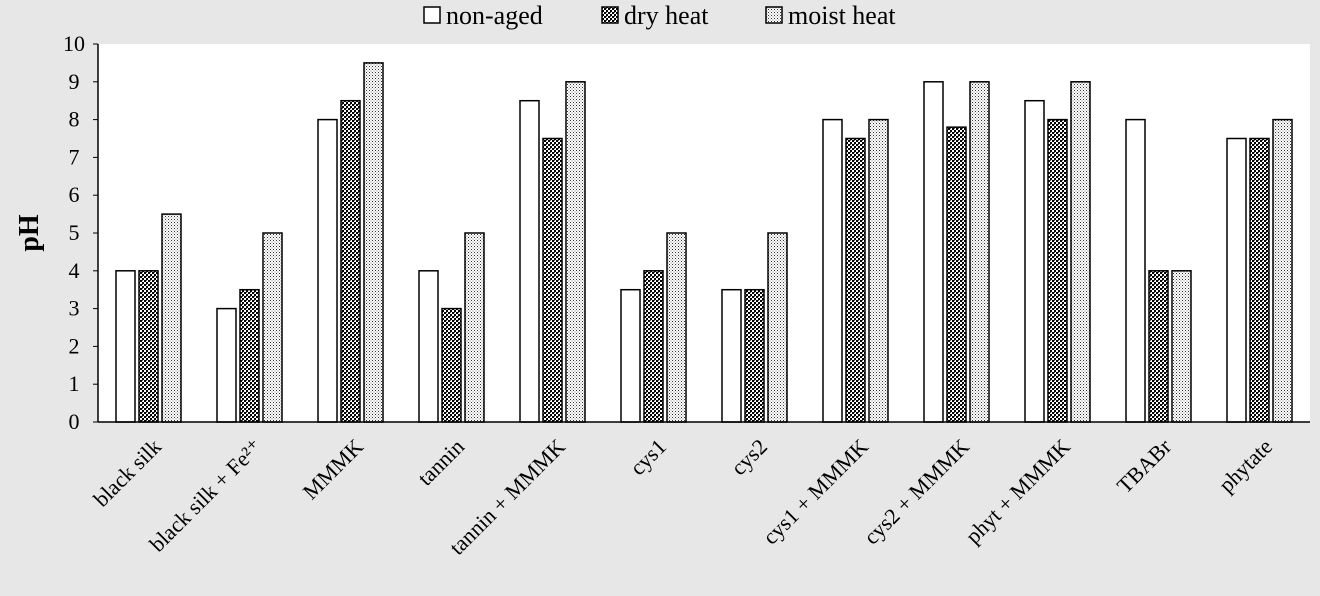  I want to click on bar-non-aged-phytate, so click(1236, 280).